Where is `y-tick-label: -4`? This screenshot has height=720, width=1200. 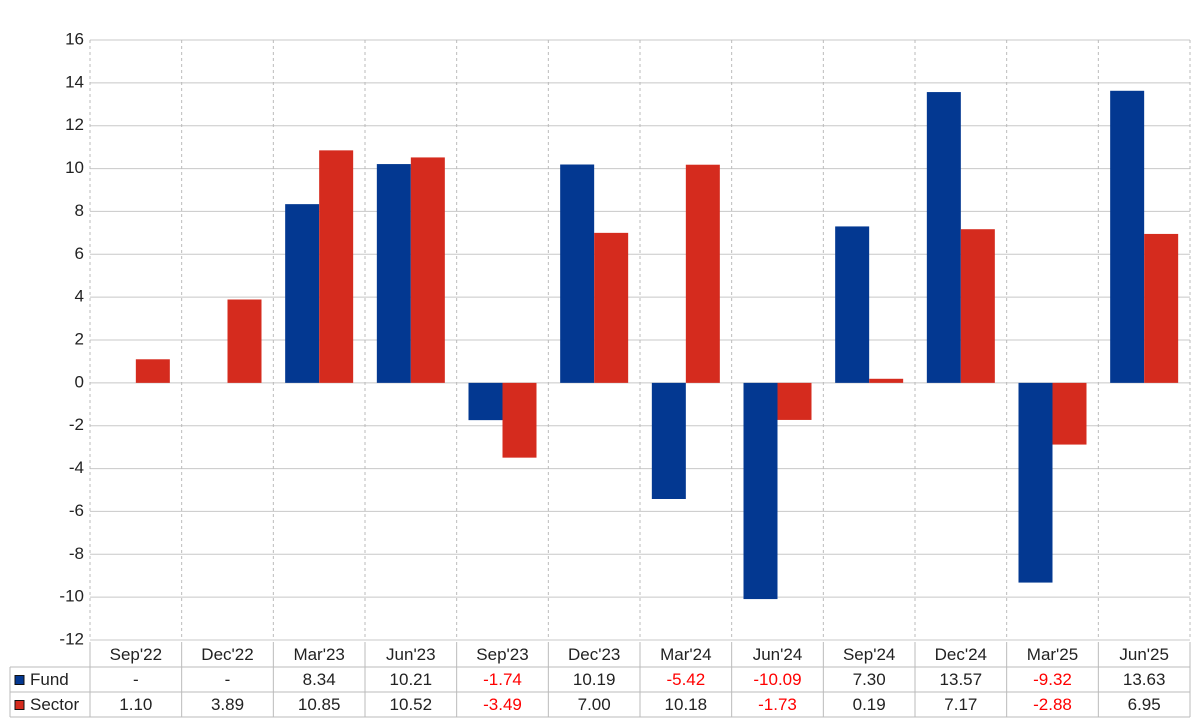
y-tick-label: -4 is located at coordinates (76, 467).